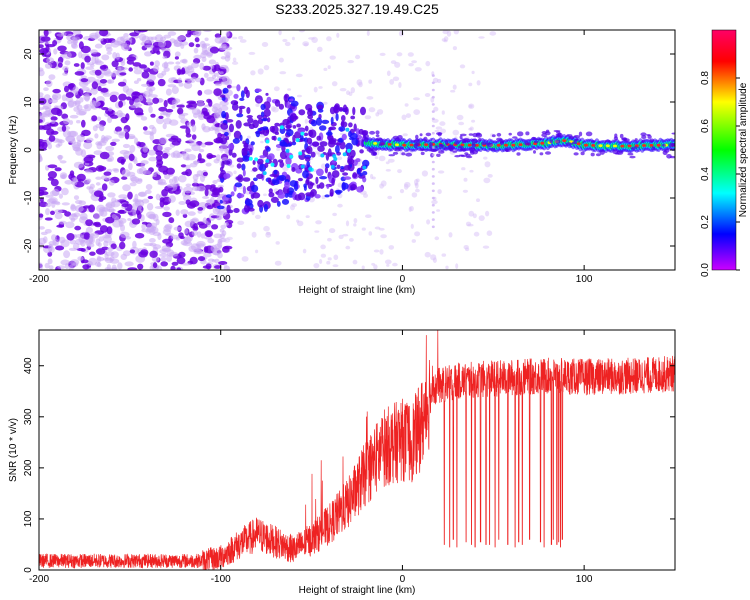 This screenshot has height=600, width=750. What do you see at coordinates (28, 54) in the screenshot?
I see `y-tick-label: 20` at bounding box center [28, 54].